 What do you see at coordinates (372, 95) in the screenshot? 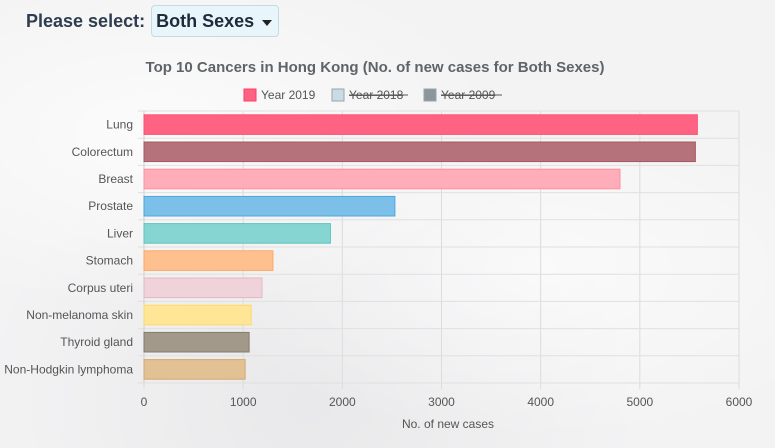
I see `chart-legend: Year 2019 Year 2018 Year 2009` at bounding box center [372, 95].